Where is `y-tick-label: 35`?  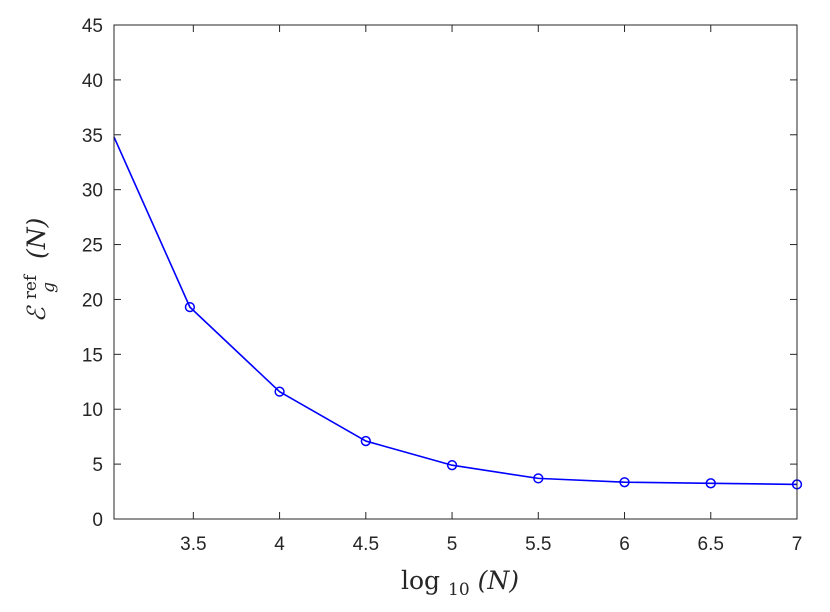 y-tick-label: 35 is located at coordinates (92, 136).